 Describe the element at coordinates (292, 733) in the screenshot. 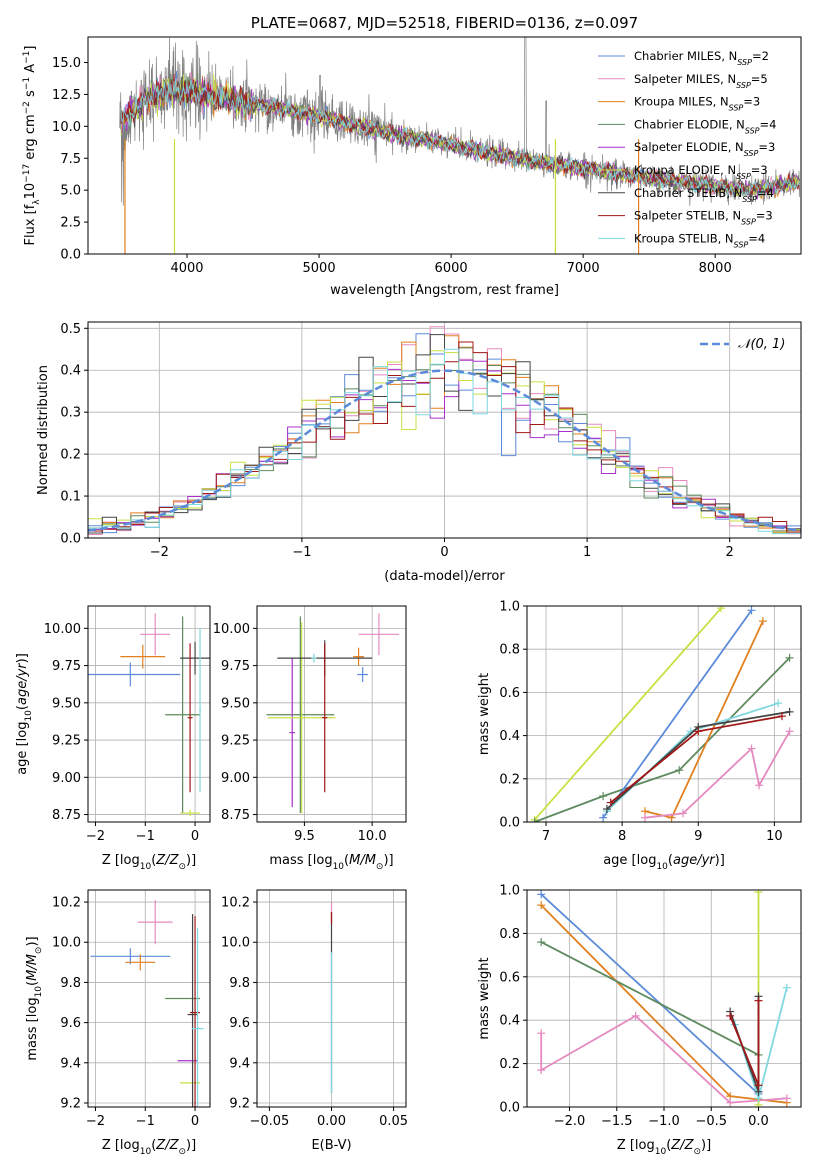

I see `errorbar-point-salpeter_elodie` at that location.